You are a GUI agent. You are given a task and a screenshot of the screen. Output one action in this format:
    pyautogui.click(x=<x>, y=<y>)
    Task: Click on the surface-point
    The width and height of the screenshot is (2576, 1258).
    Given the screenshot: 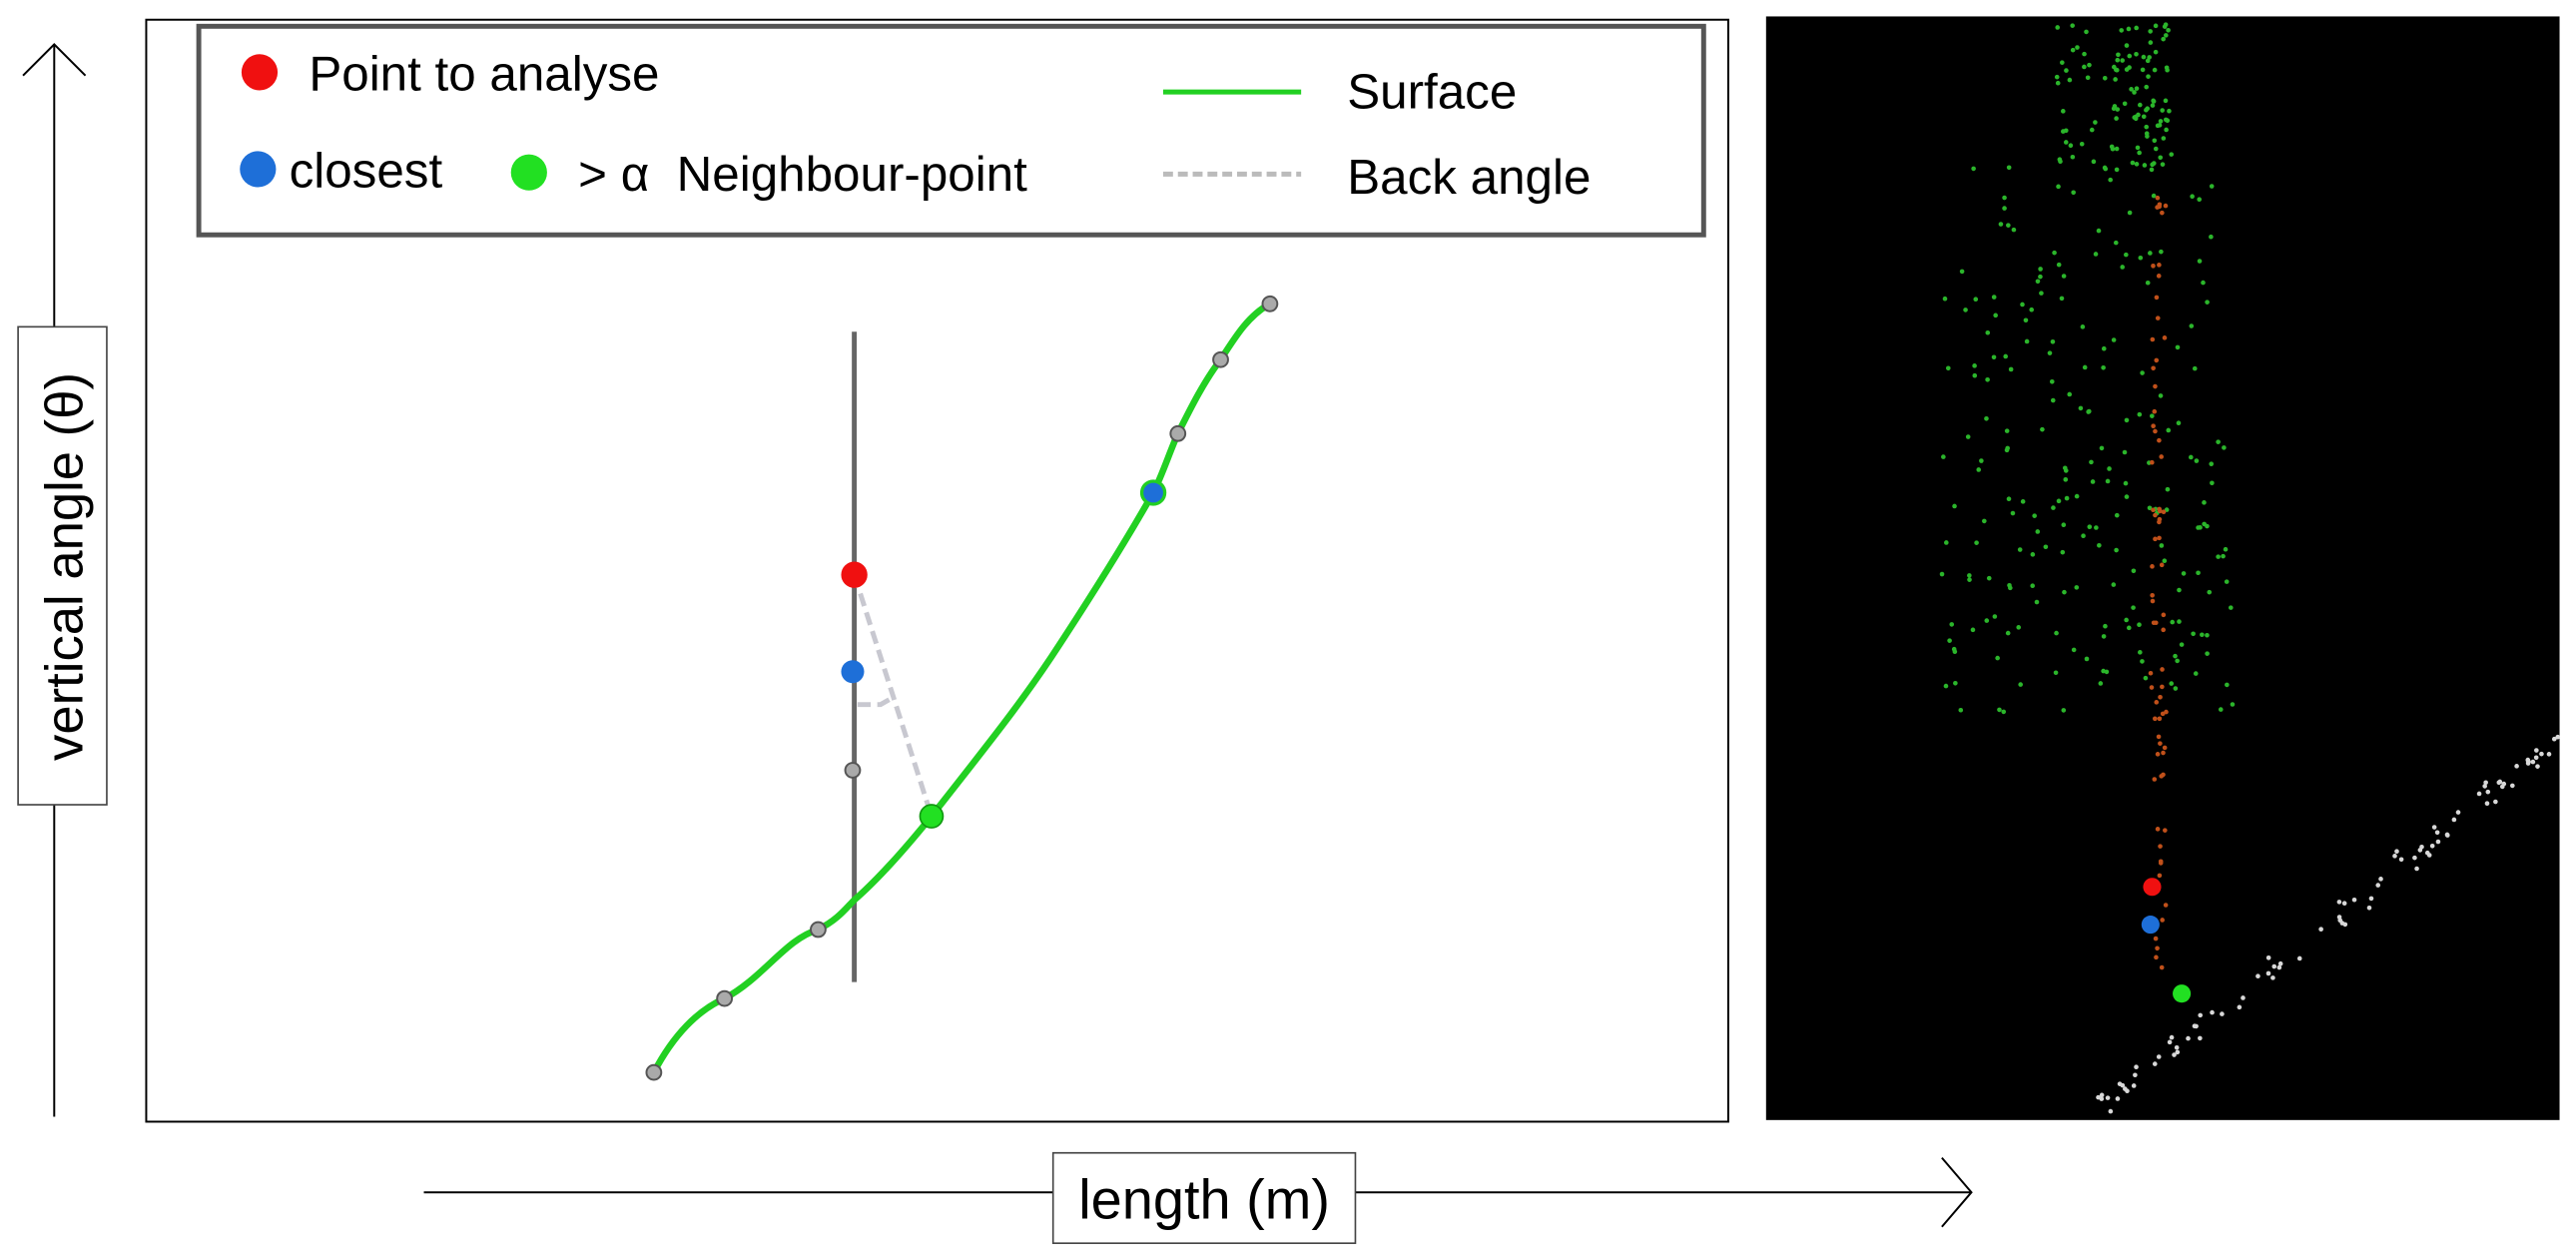 What is the action you would take?
    pyautogui.click(x=1220, y=359)
    